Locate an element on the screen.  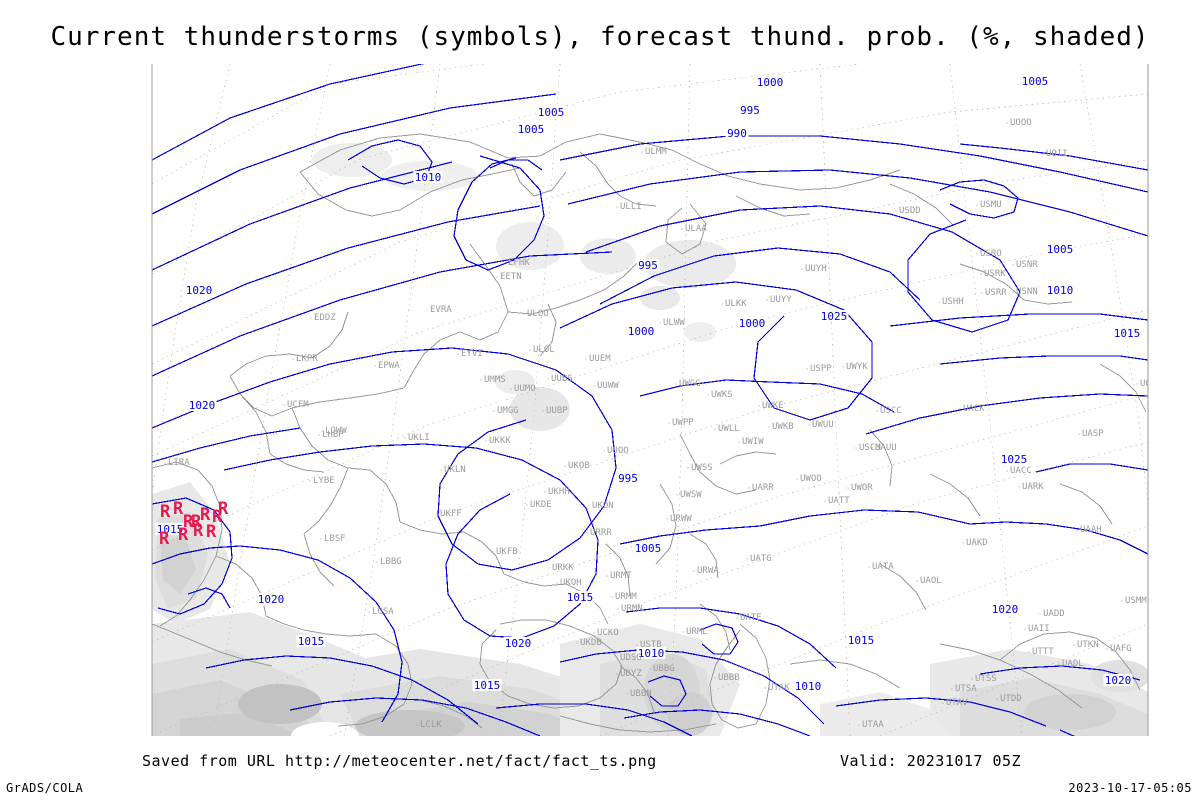
station-label: UTDD is located at coordinates (1009, 699).